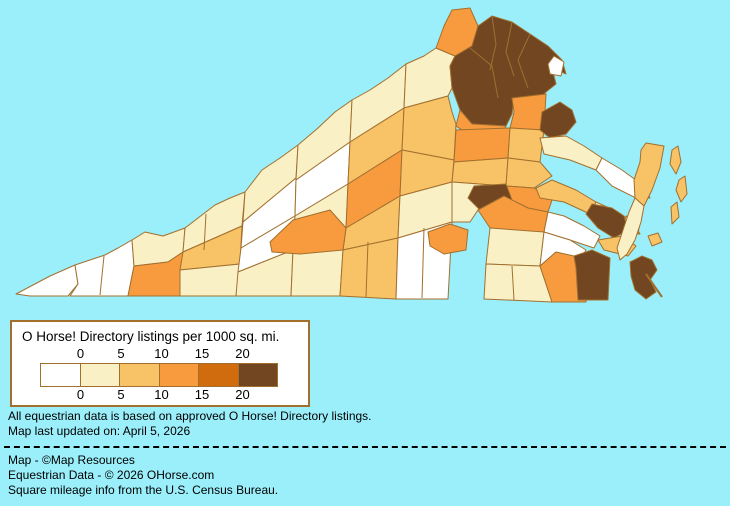 The height and width of the screenshot is (506, 730). I want to click on legend-tick-top-3: 15, so click(202, 353).